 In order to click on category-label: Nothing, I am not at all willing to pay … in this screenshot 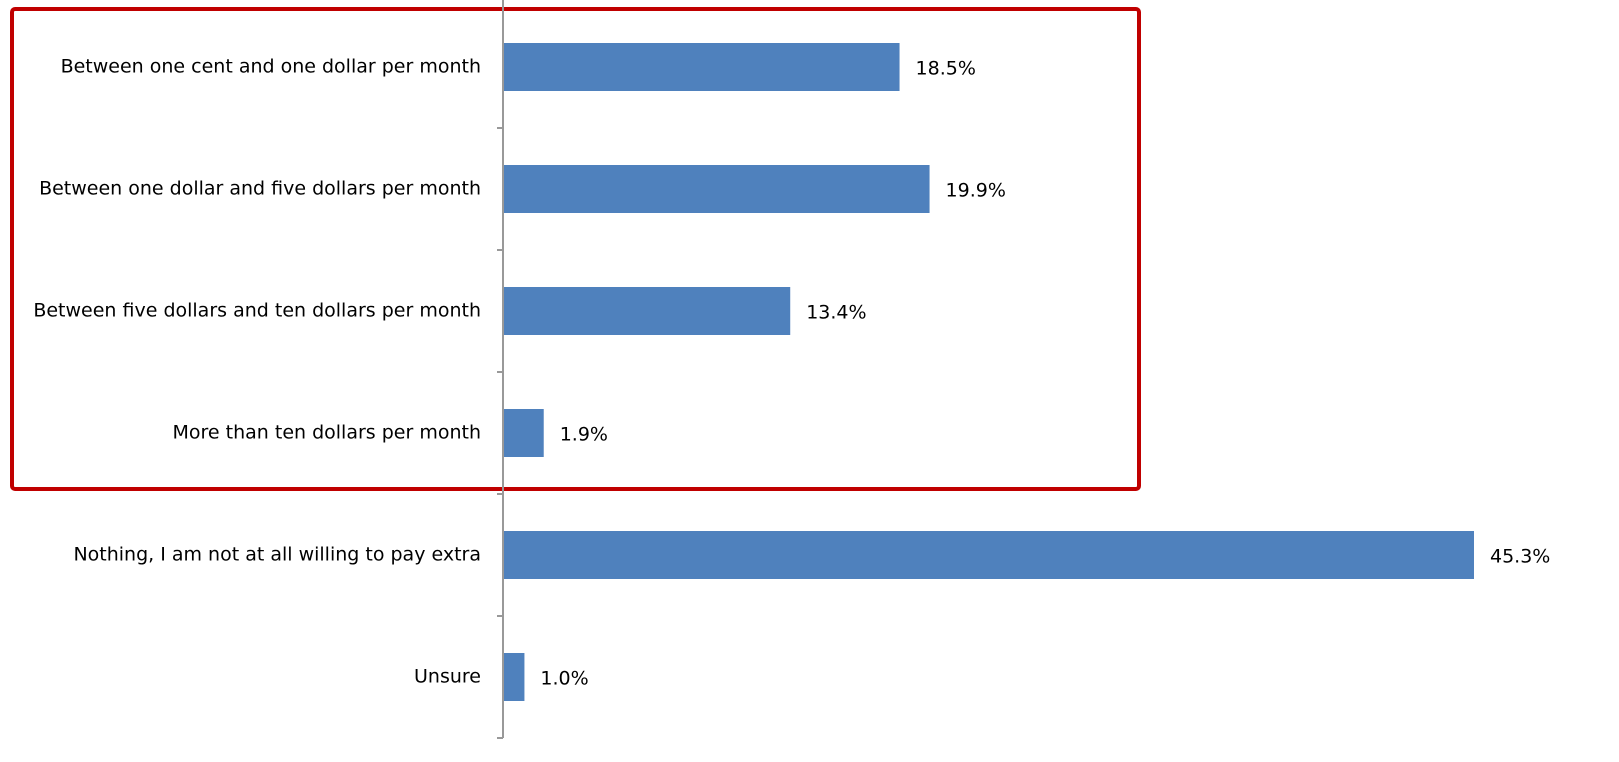, I will do `click(277, 555)`.